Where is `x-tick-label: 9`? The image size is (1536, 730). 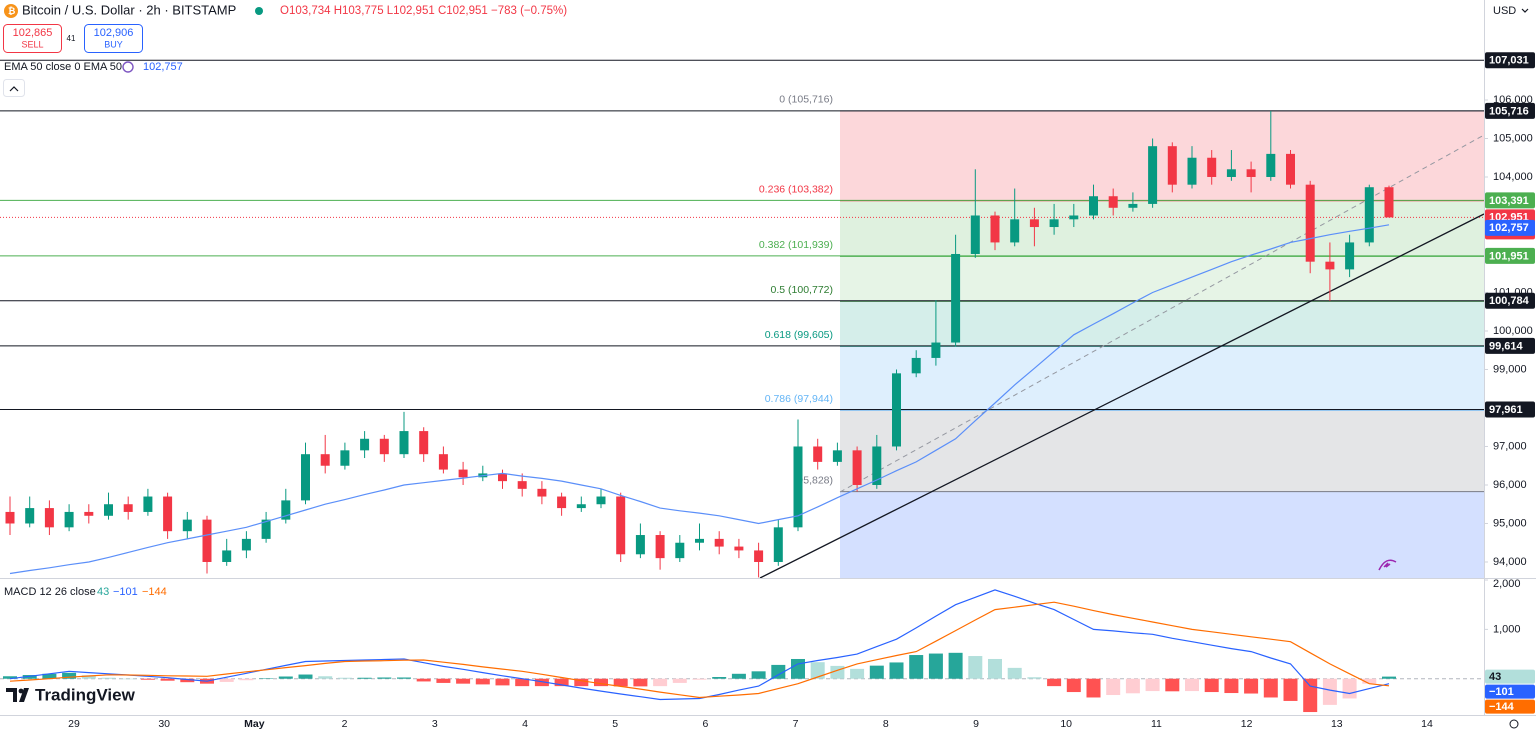 x-tick-label: 9 is located at coordinates (976, 724).